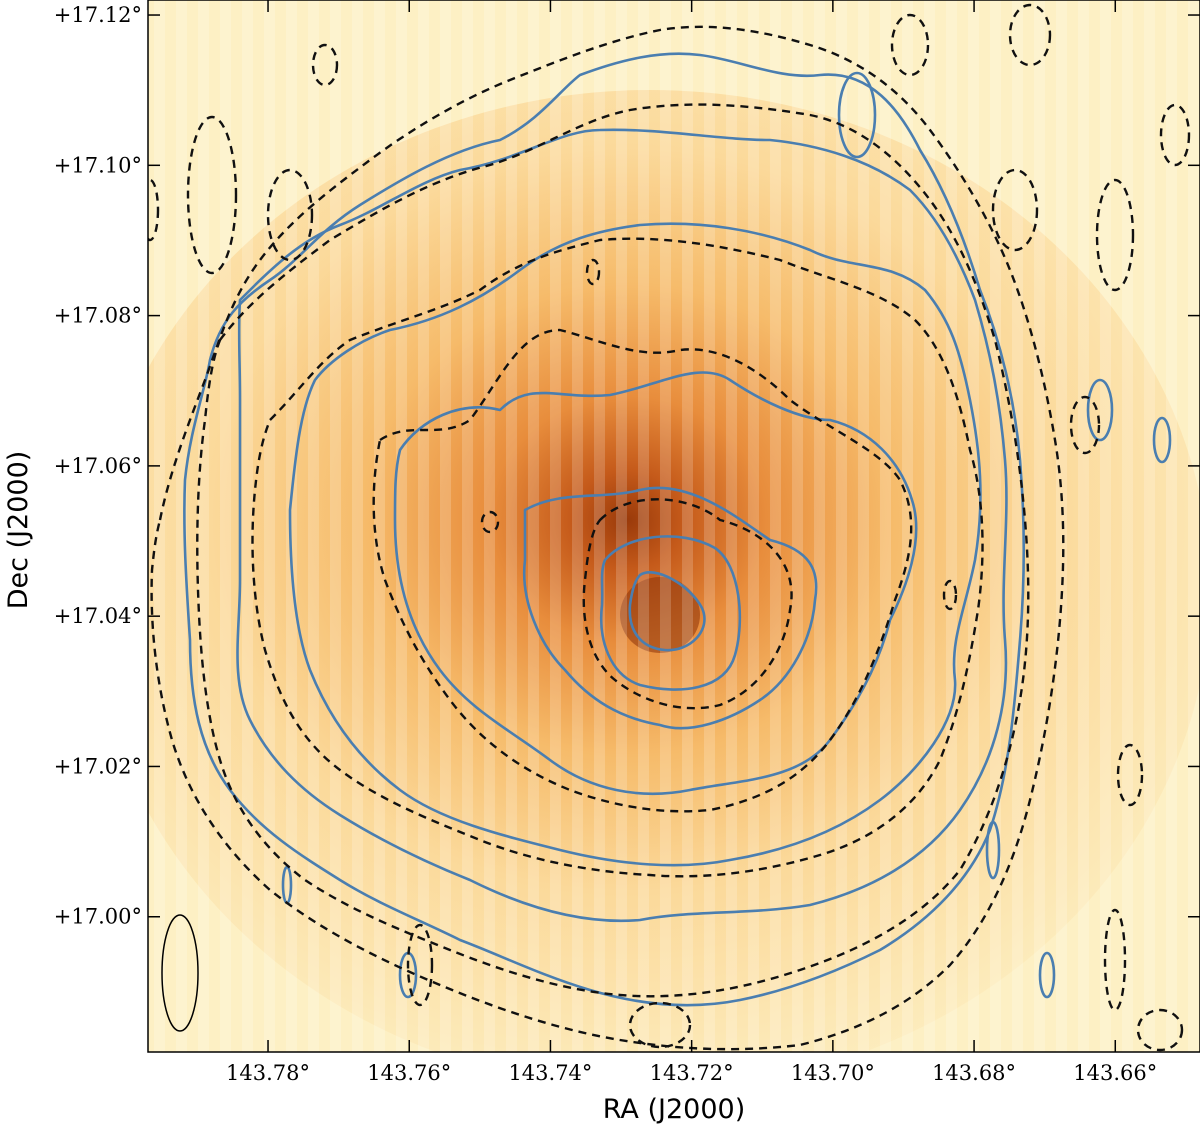 Image resolution: width=1200 pixels, height=1130 pixels. What do you see at coordinates (974, 1073) in the screenshot?
I see `x-tick-label: 143.68°` at bounding box center [974, 1073].